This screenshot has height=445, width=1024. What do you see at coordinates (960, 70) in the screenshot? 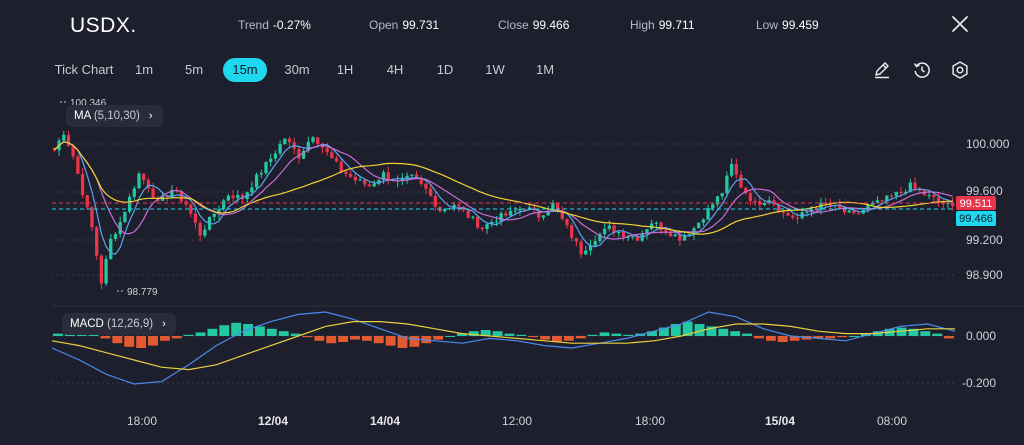
I see `settings-icon` at bounding box center [960, 70].